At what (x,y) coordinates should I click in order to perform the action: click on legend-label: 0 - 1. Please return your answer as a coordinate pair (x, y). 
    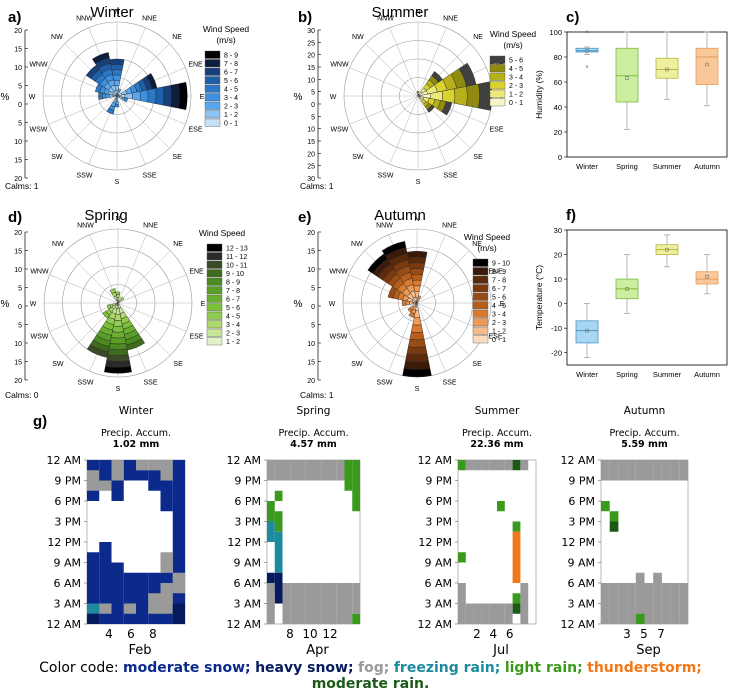
    Looking at the image, I should click on (499, 340).